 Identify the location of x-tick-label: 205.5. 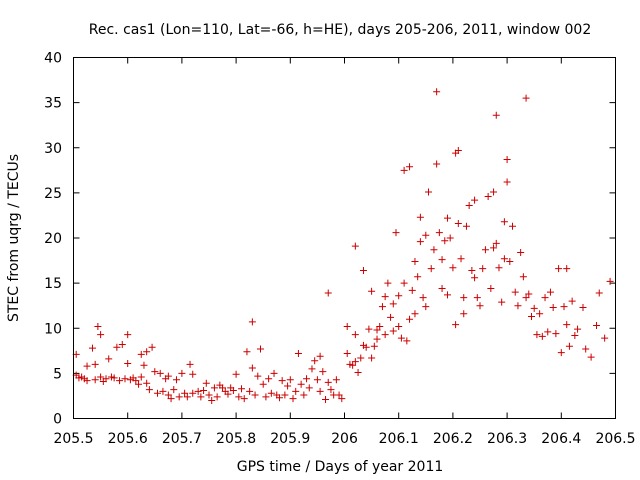
(73, 439).